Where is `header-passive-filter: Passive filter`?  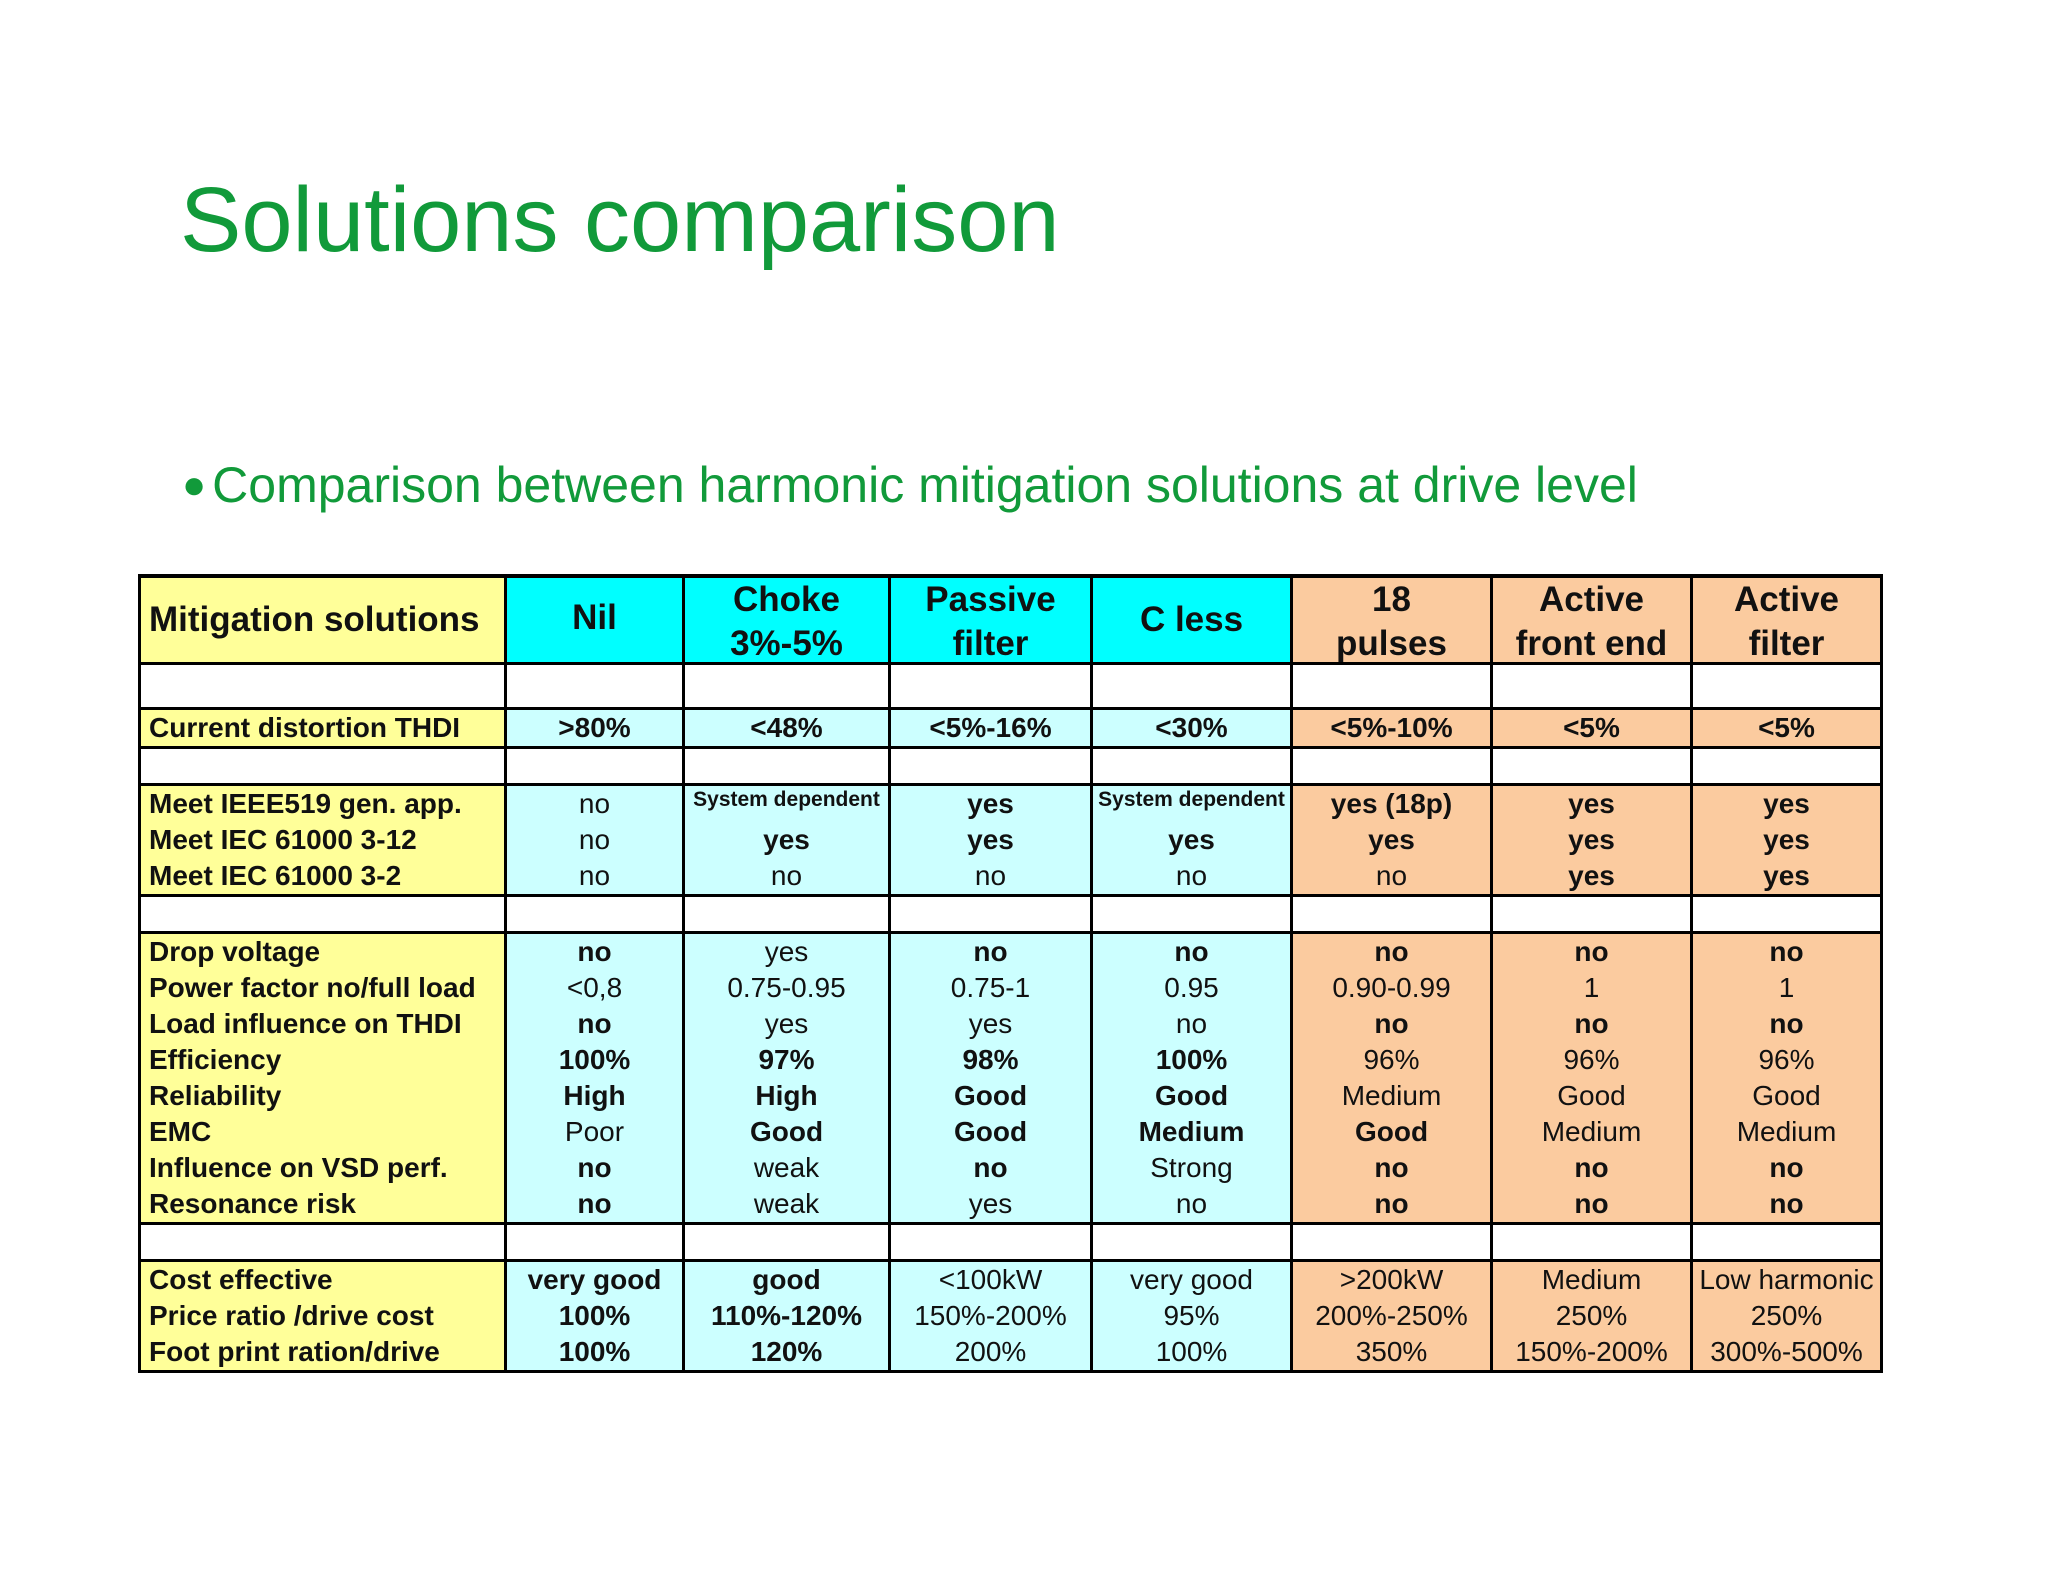
header-passive-filter: Passive filter is located at coordinates (990, 619).